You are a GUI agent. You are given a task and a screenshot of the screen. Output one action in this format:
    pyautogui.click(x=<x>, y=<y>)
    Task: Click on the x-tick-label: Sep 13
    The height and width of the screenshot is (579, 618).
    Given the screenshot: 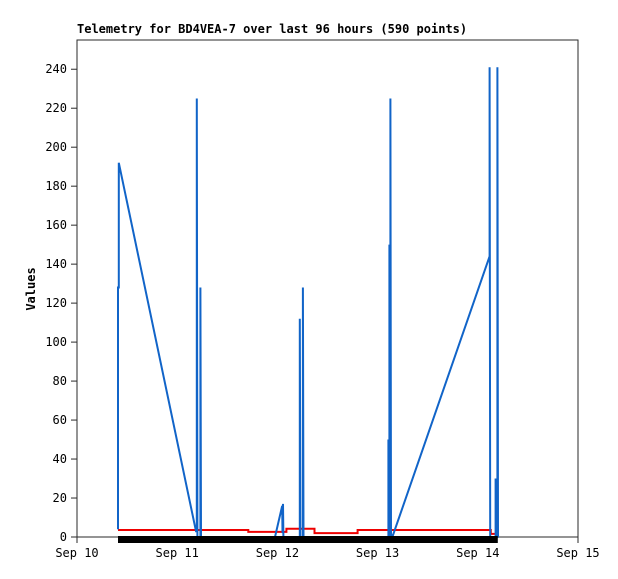 What is the action you would take?
    pyautogui.click(x=377, y=553)
    